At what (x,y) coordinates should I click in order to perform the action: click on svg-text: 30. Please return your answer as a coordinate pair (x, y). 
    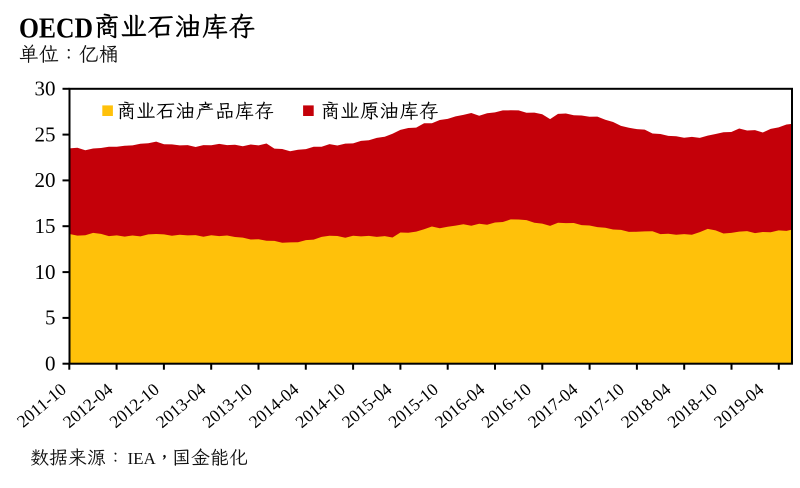
    Looking at the image, I should click on (45, 89).